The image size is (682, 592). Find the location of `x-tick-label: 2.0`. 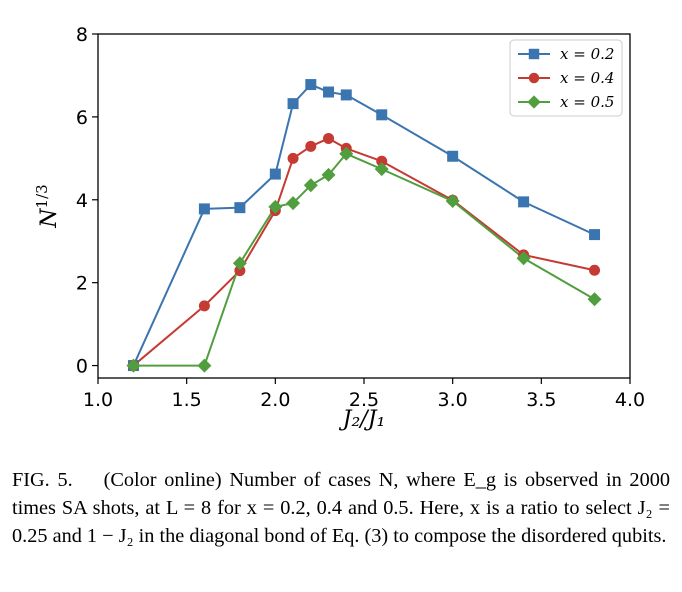

x-tick-label: 2.0 is located at coordinates (275, 400).